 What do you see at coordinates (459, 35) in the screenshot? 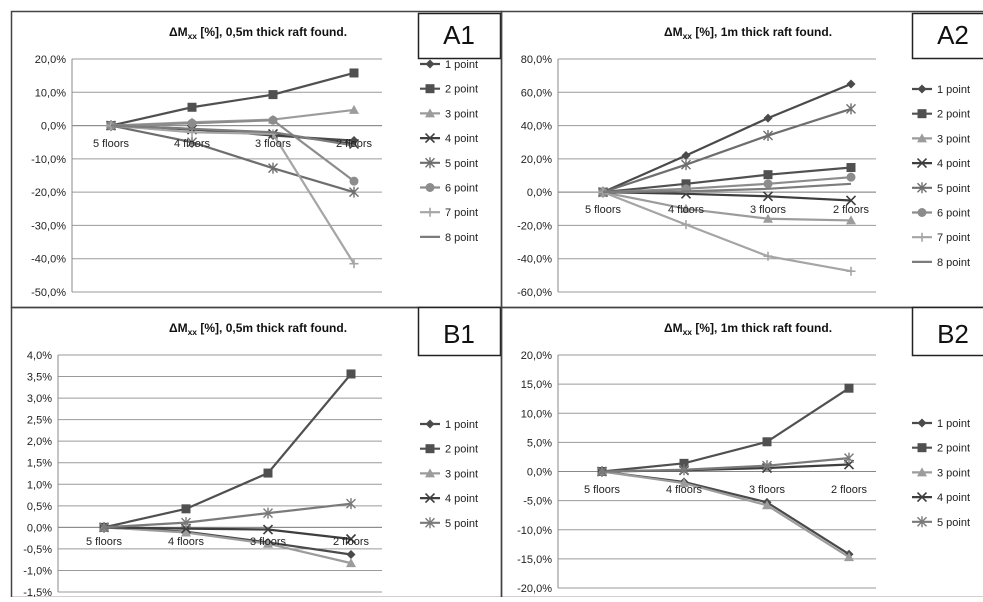
I see `panel-label: A1` at bounding box center [459, 35].